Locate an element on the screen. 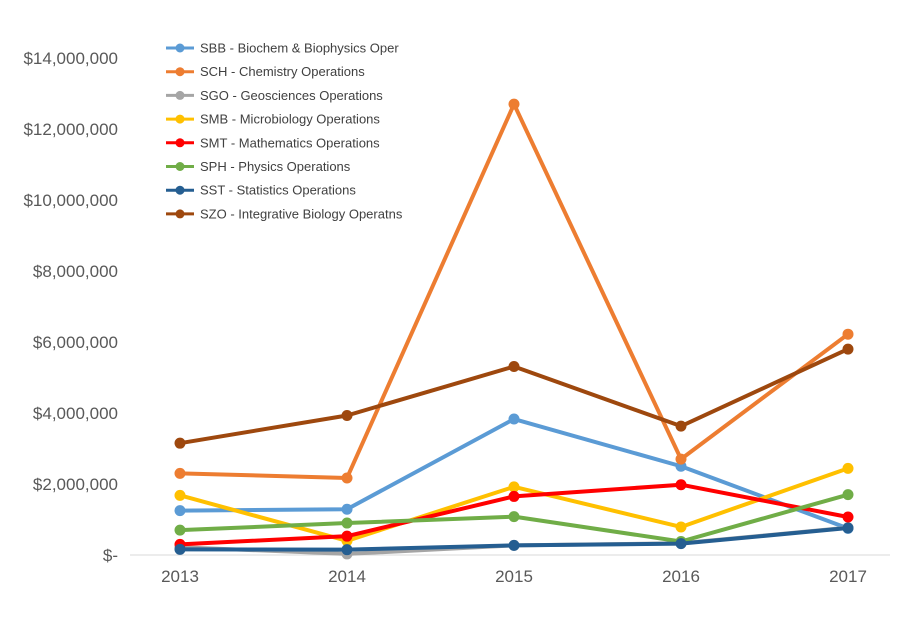 The width and height of the screenshot is (904, 621). legend-label: SGO - Geosciences Operations is located at coordinates (291, 95).